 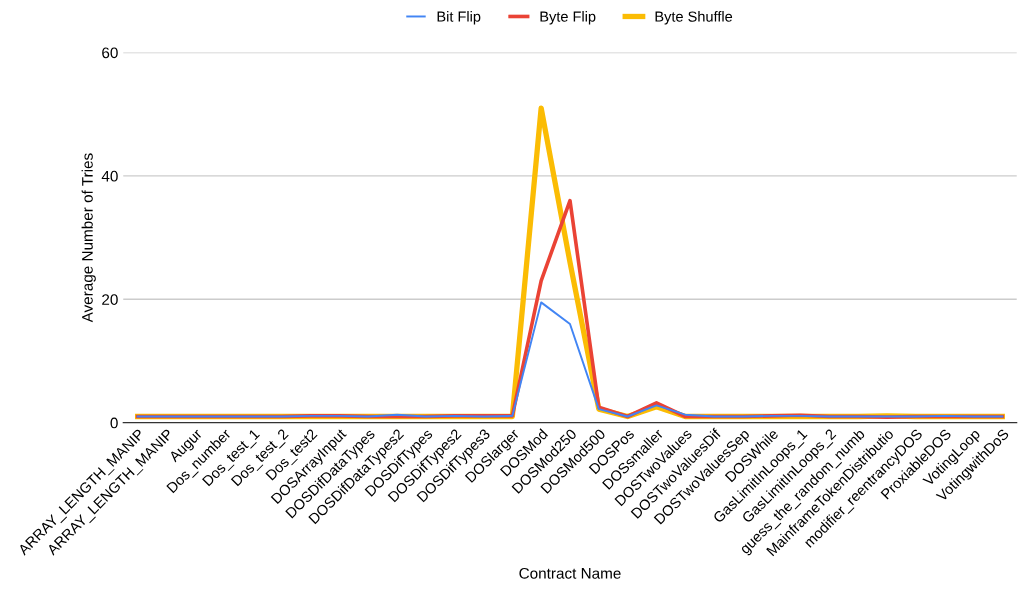 What do you see at coordinates (114, 423) in the screenshot?
I see `y-tick-label: 0` at bounding box center [114, 423].